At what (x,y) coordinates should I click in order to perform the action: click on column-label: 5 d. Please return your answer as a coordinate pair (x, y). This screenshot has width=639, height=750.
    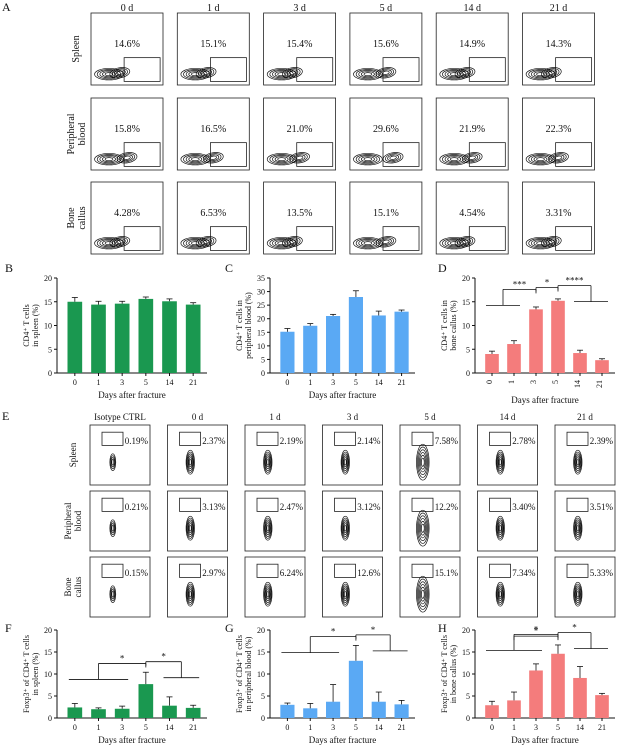
    Looking at the image, I should click on (430, 417).